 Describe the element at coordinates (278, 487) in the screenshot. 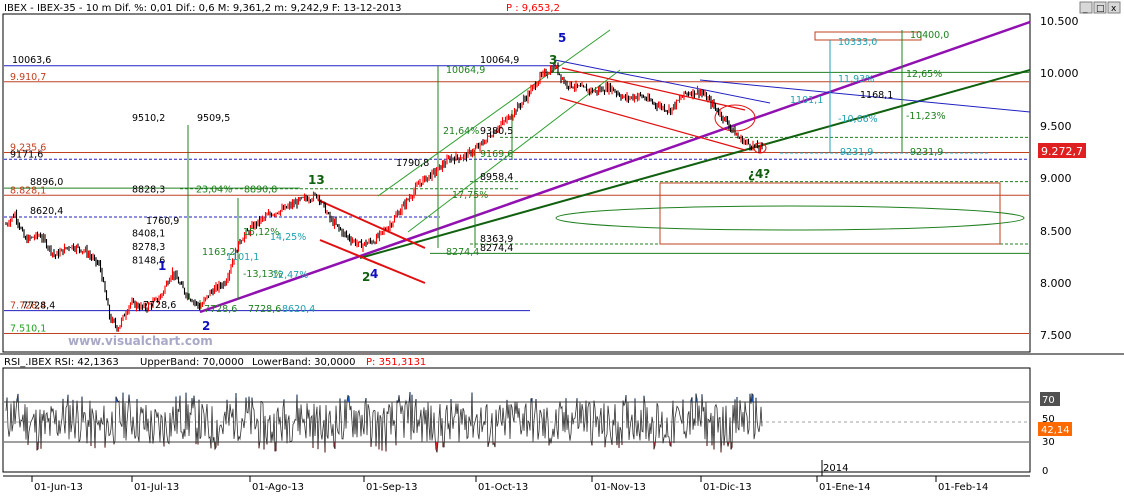

I see `date-label: 01-Ago-13` at that location.